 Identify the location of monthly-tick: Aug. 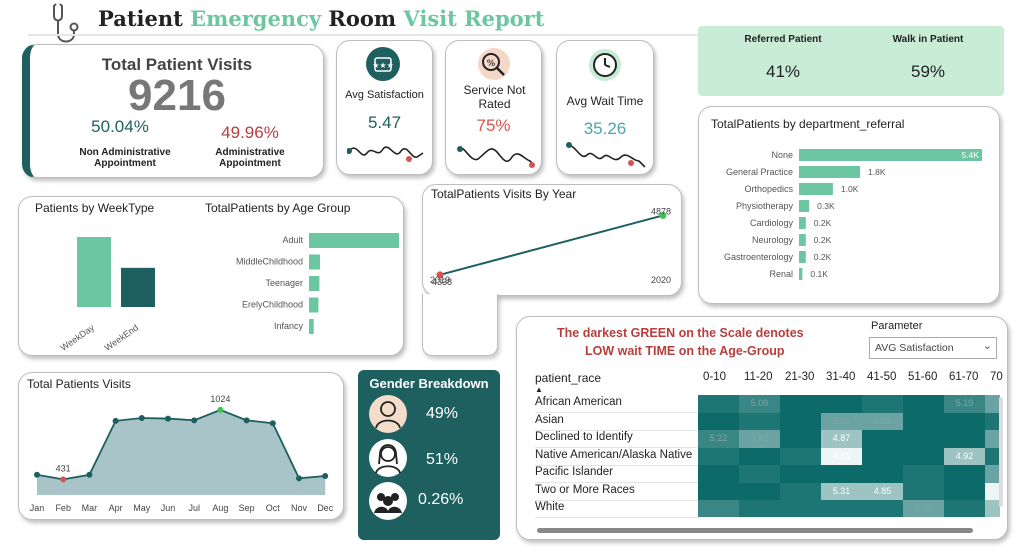
(220, 508).